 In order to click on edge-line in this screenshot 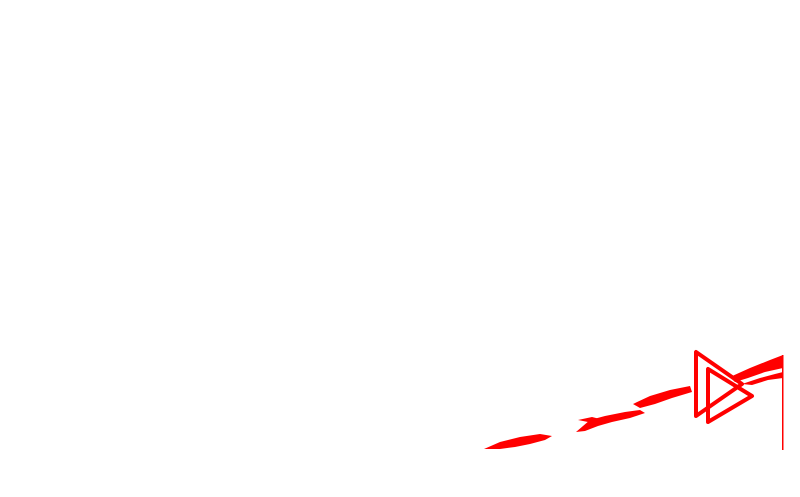, I will do `click(783, 402)`.